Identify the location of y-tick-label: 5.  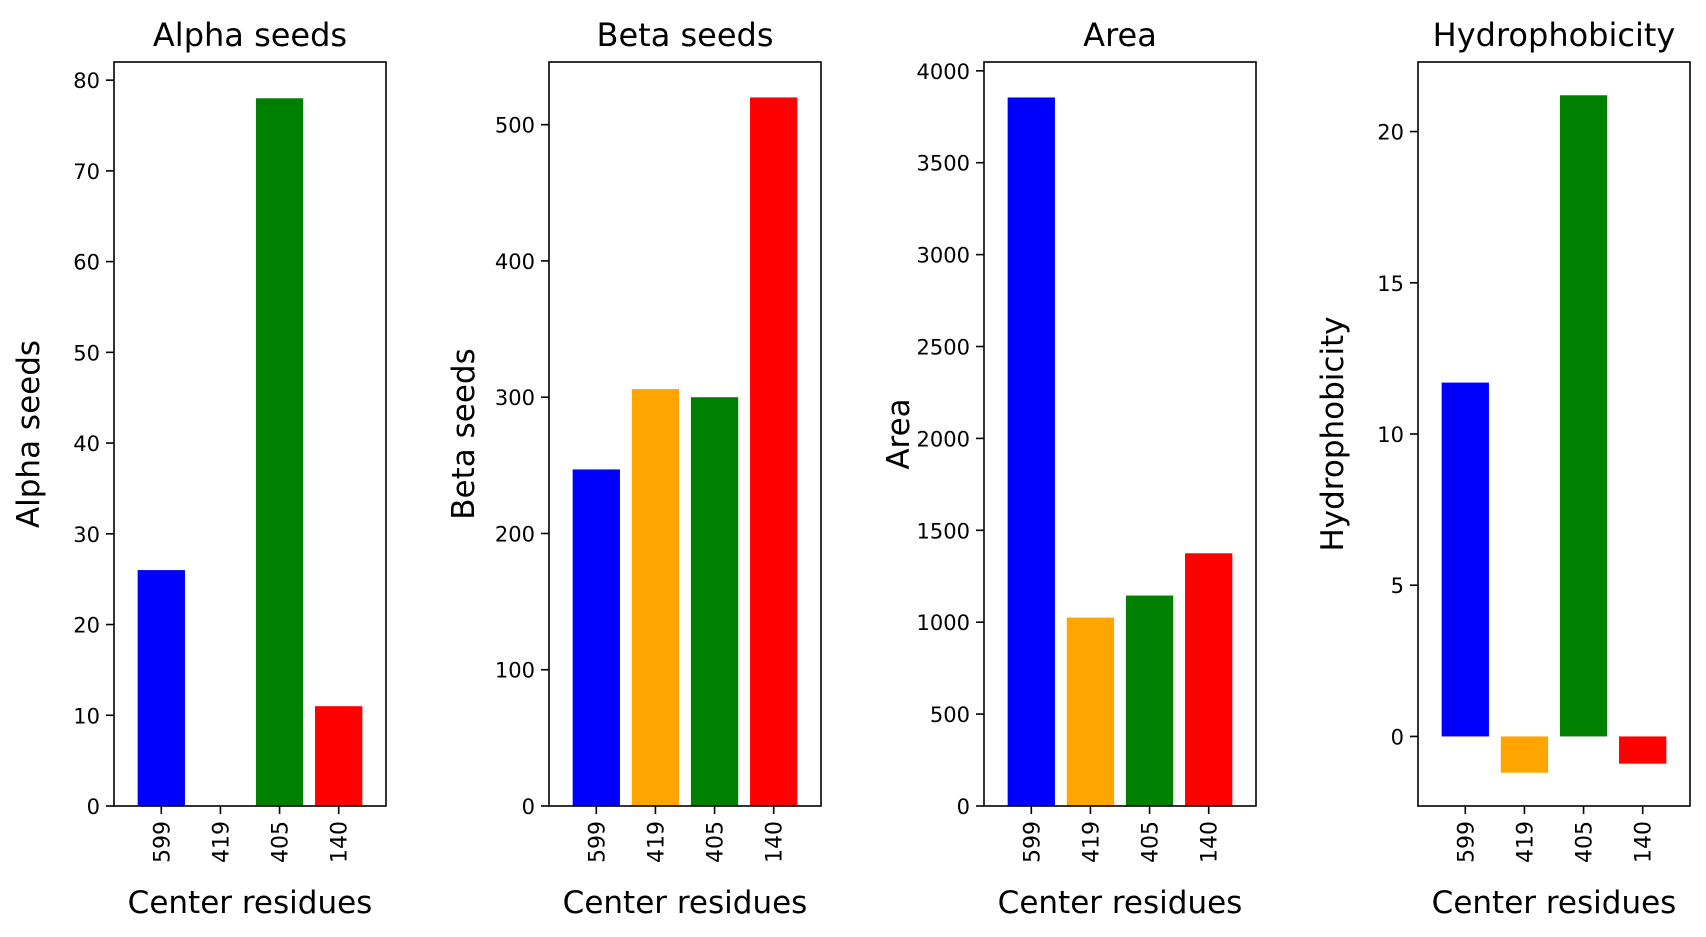
(1397, 586).